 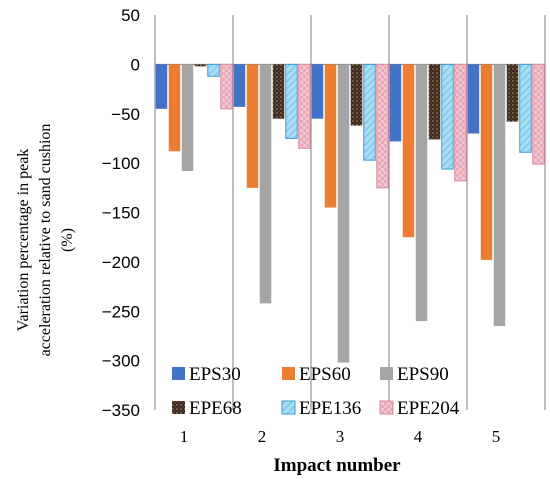 I want to click on legend-label: EPS90, so click(x=423, y=374).